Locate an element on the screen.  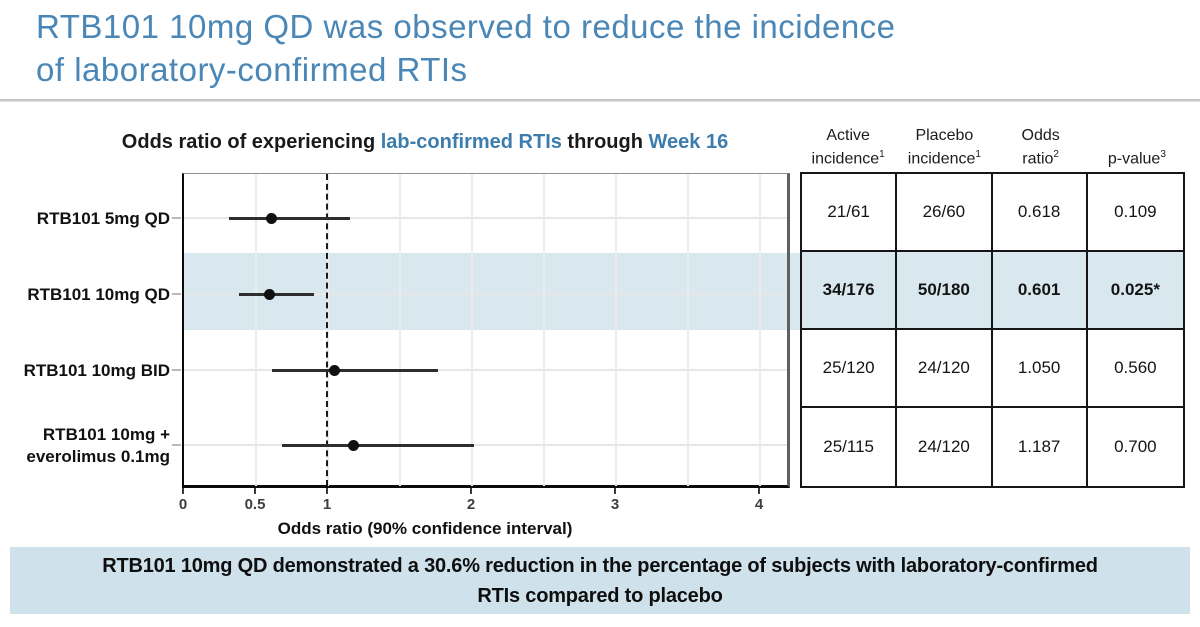
forest-row-label: RTB101 5mg QD is located at coordinates (103, 218).